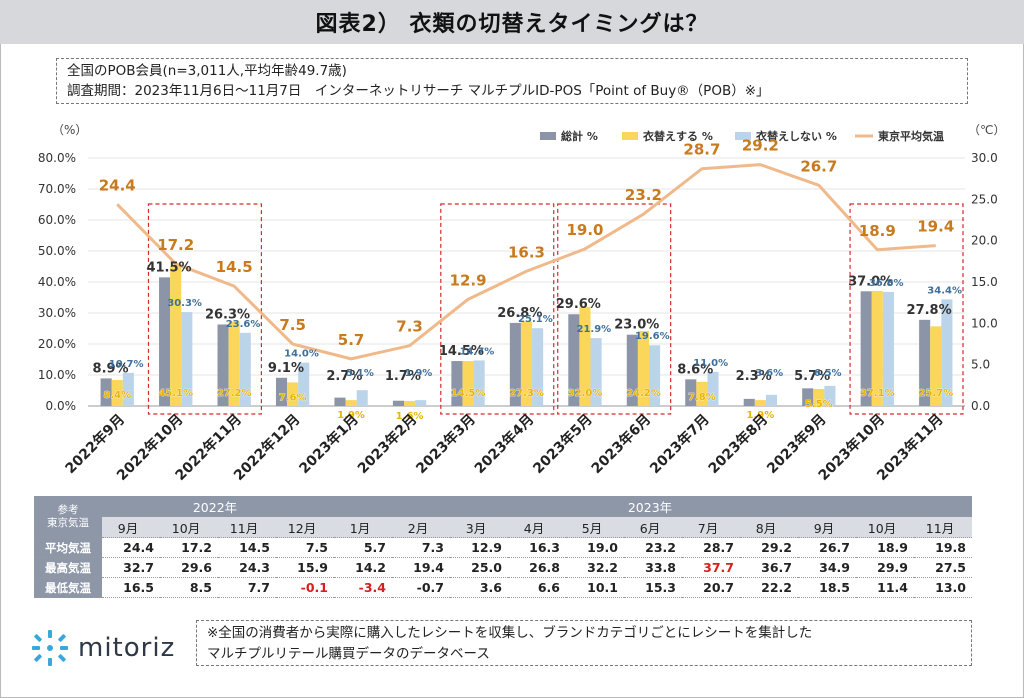  I want to click on left-tick-label: 0.0%, so click(61, 406).